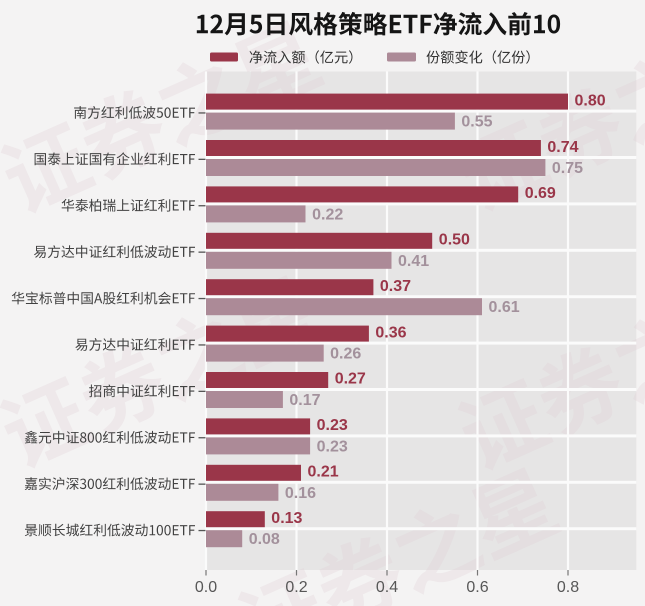 The image size is (645, 606). Describe the element at coordinates (345, 354) in the screenshot. I see `svg-text: 0.26` at that location.